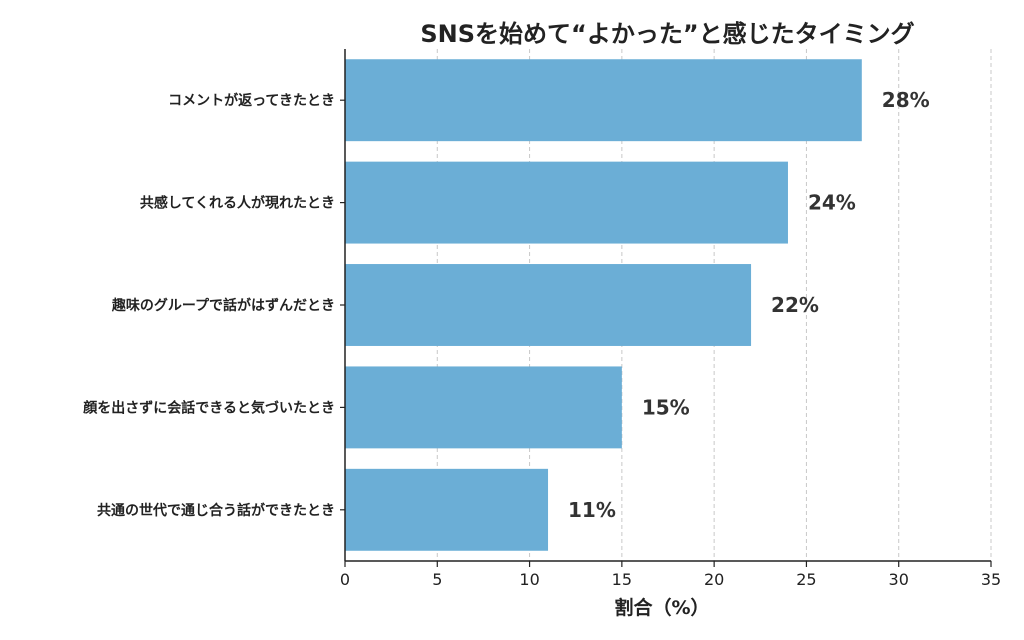 The height and width of the screenshot is (640, 1024). Describe the element at coordinates (529, 579) in the screenshot. I see `x-tick-label: 10` at that location.